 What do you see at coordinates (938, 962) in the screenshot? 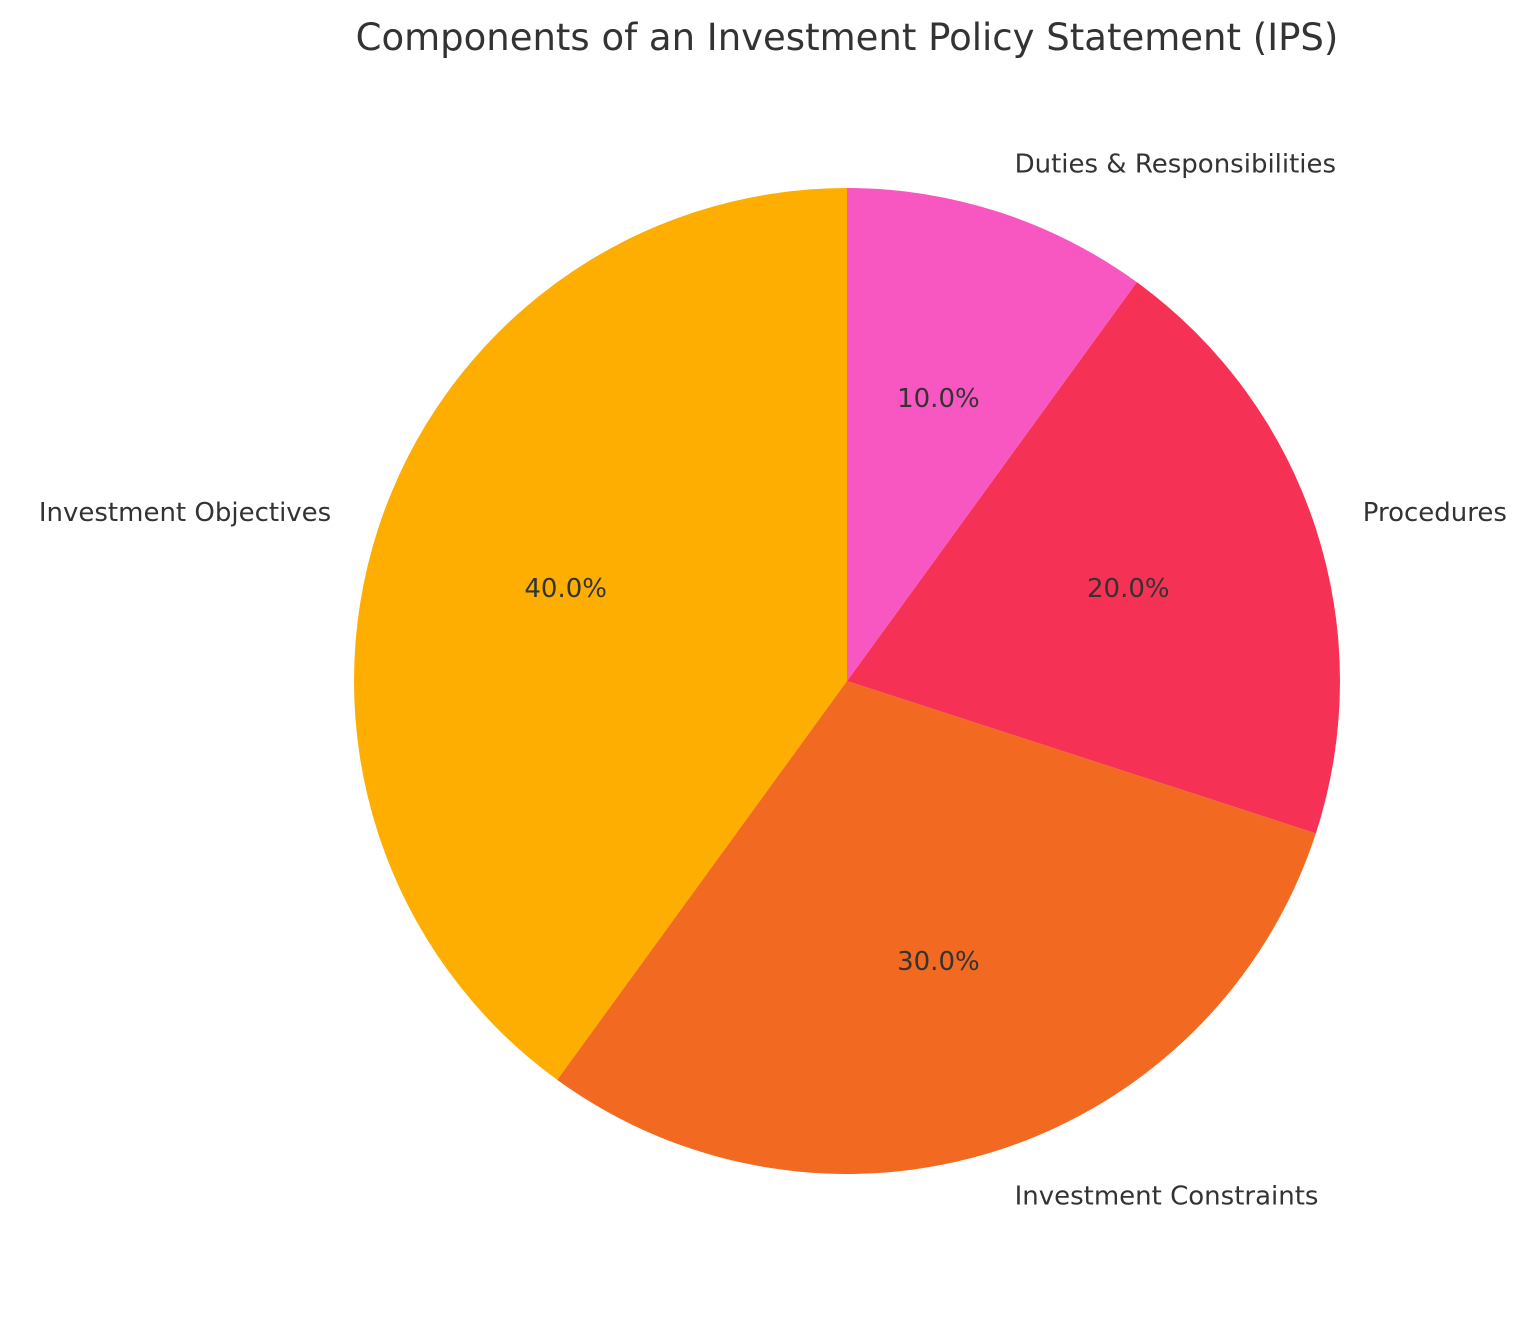
I see `percent-label-2: 30.0%` at bounding box center [938, 962].